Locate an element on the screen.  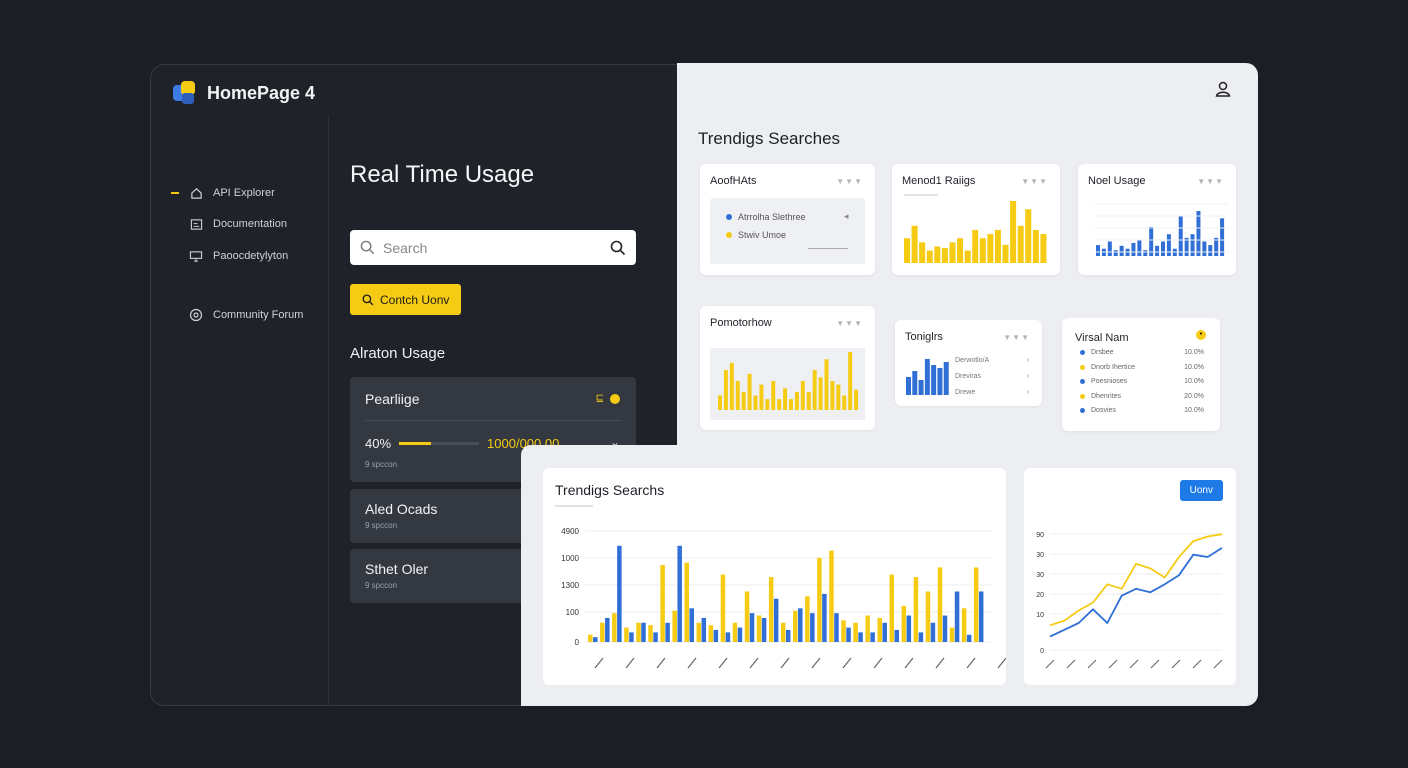
line-chart-card: Uonv 90 30 30 20 10 0 is located at coordinates (1130, 576).